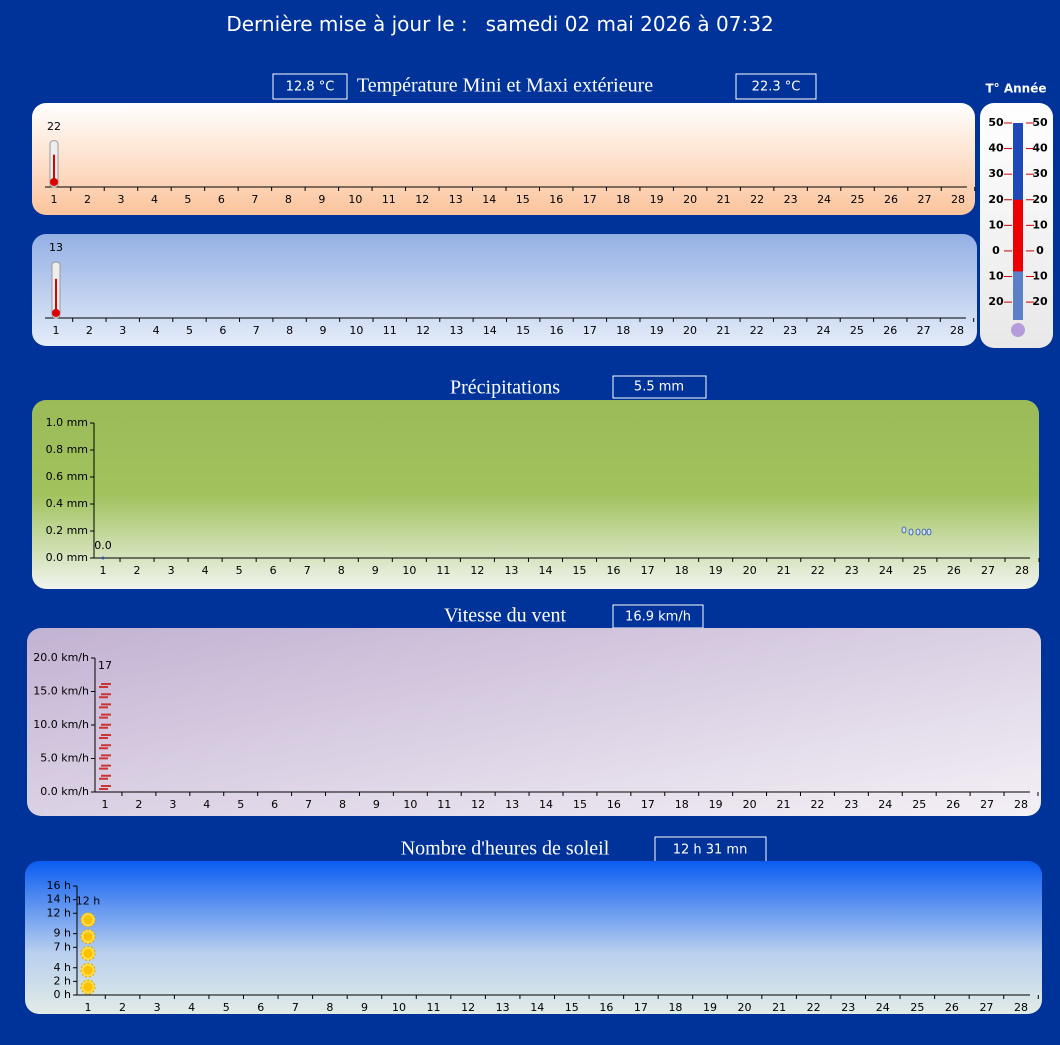 The image size is (1060, 1045). I want to click on x-tick-label: 1, so click(105, 804).